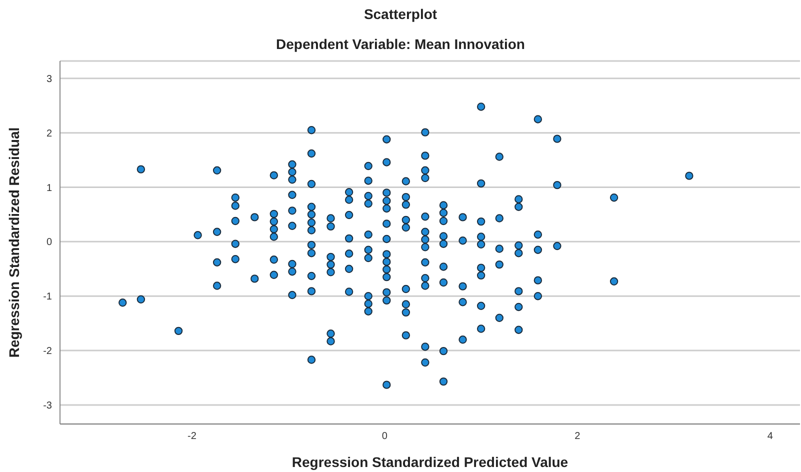 The image size is (801, 472). Describe the element at coordinates (47, 352) in the screenshot. I see `y-tick-label: -2` at that location.